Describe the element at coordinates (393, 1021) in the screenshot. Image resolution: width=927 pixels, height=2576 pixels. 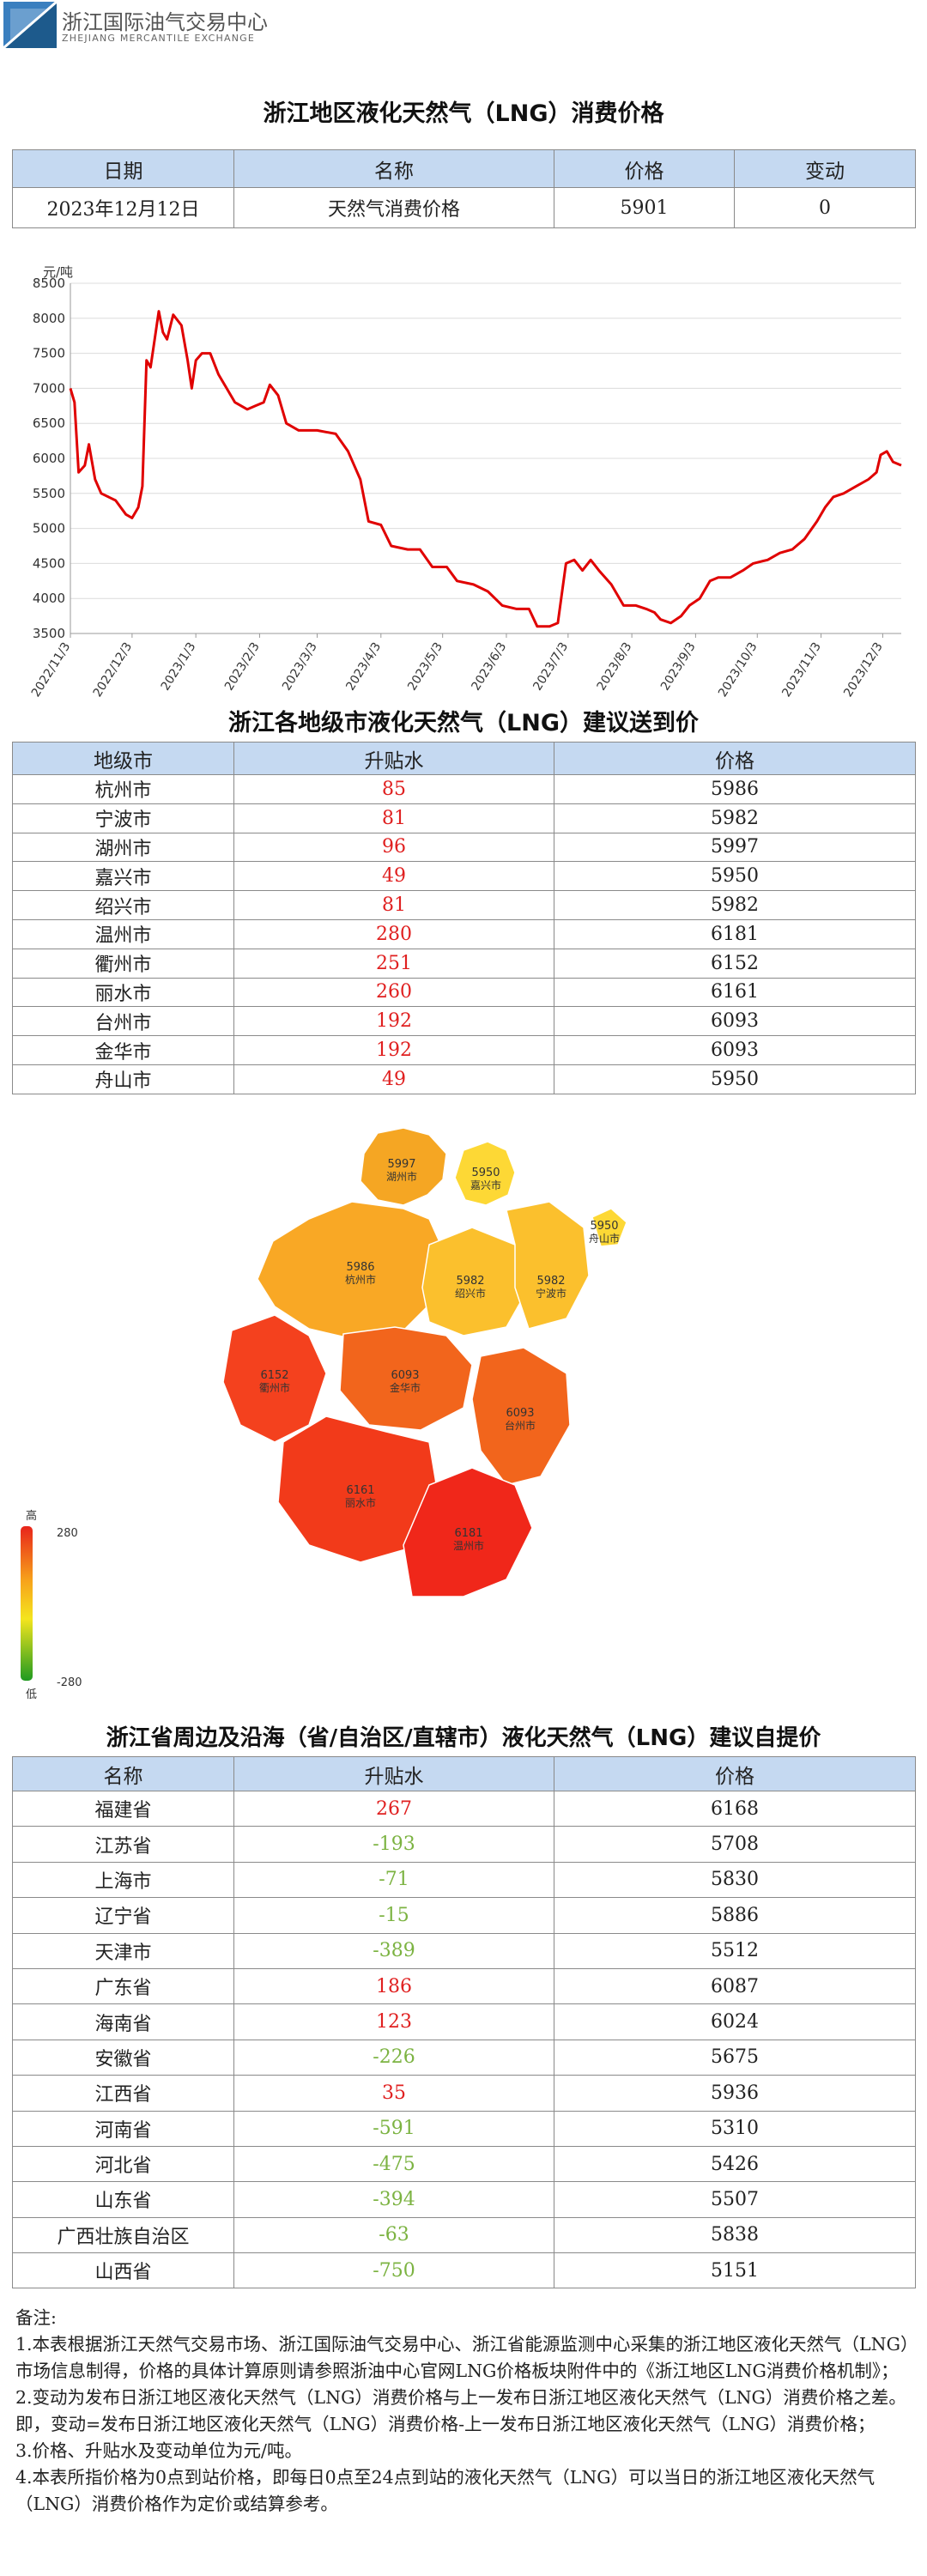
I see `premium-cell: 192` at that location.